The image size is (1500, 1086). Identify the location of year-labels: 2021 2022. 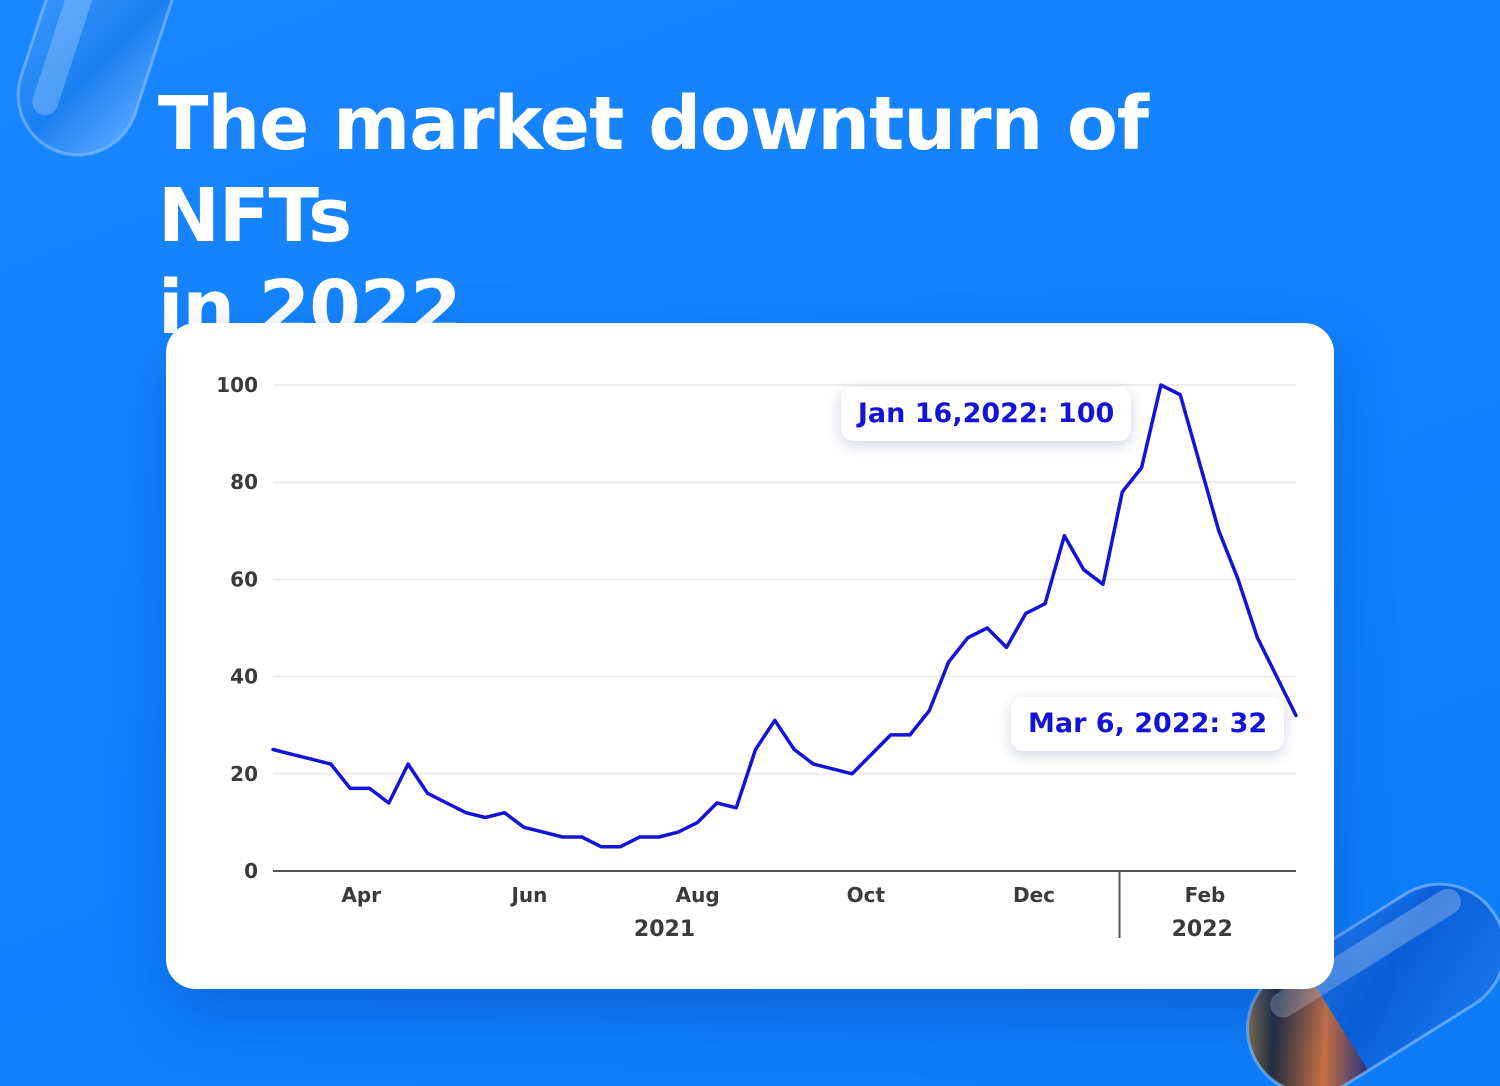
(933, 929).